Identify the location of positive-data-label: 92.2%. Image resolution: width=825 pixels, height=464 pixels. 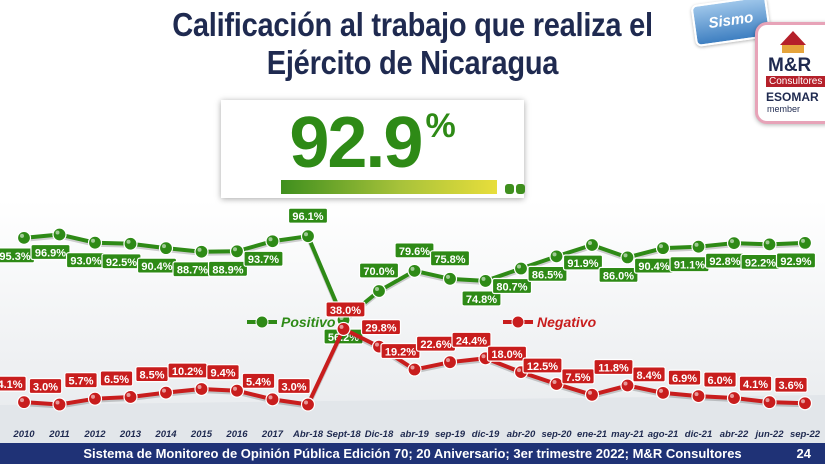
(760, 263).